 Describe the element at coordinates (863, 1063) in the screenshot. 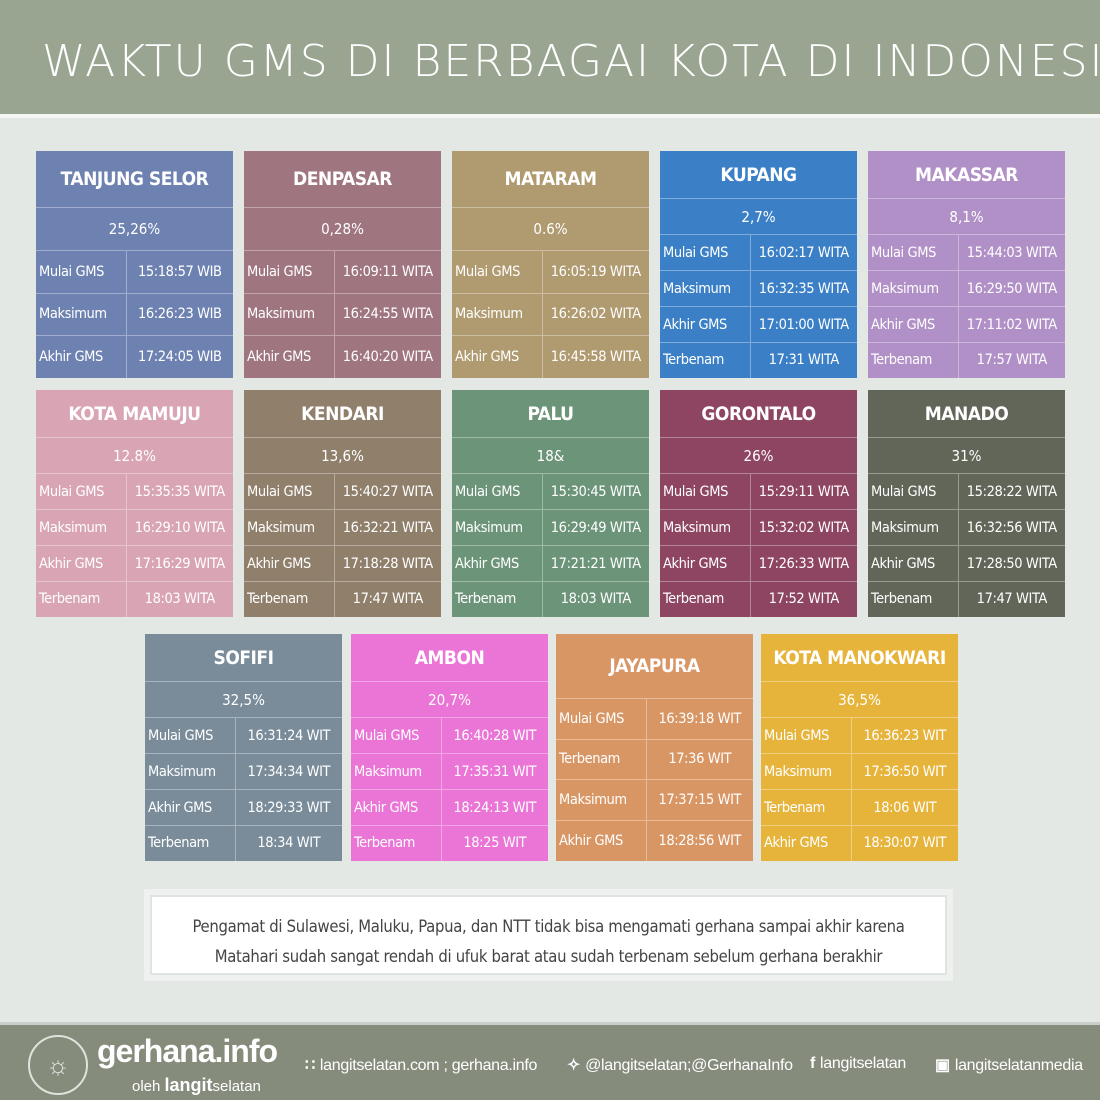

I see `link-text: langitselatan` at that location.